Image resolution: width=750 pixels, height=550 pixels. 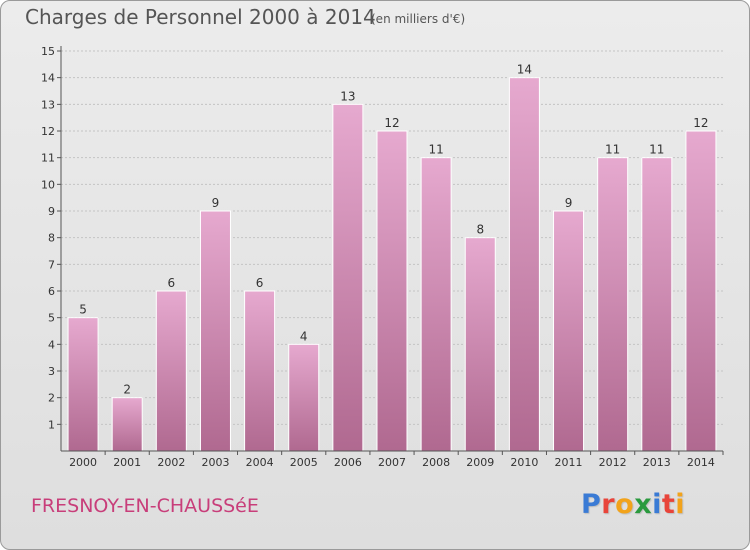 What do you see at coordinates (304, 336) in the screenshot?
I see `data-label-2005: 4` at bounding box center [304, 336].